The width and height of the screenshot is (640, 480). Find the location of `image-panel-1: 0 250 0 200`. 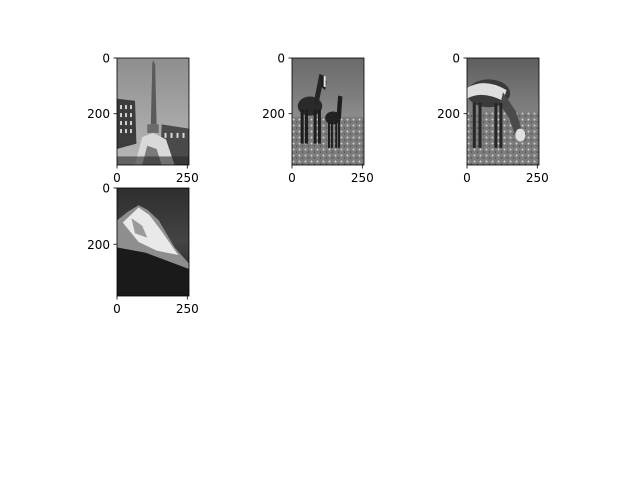

image-panel-1: 0 250 0 200 is located at coordinates (143, 119).